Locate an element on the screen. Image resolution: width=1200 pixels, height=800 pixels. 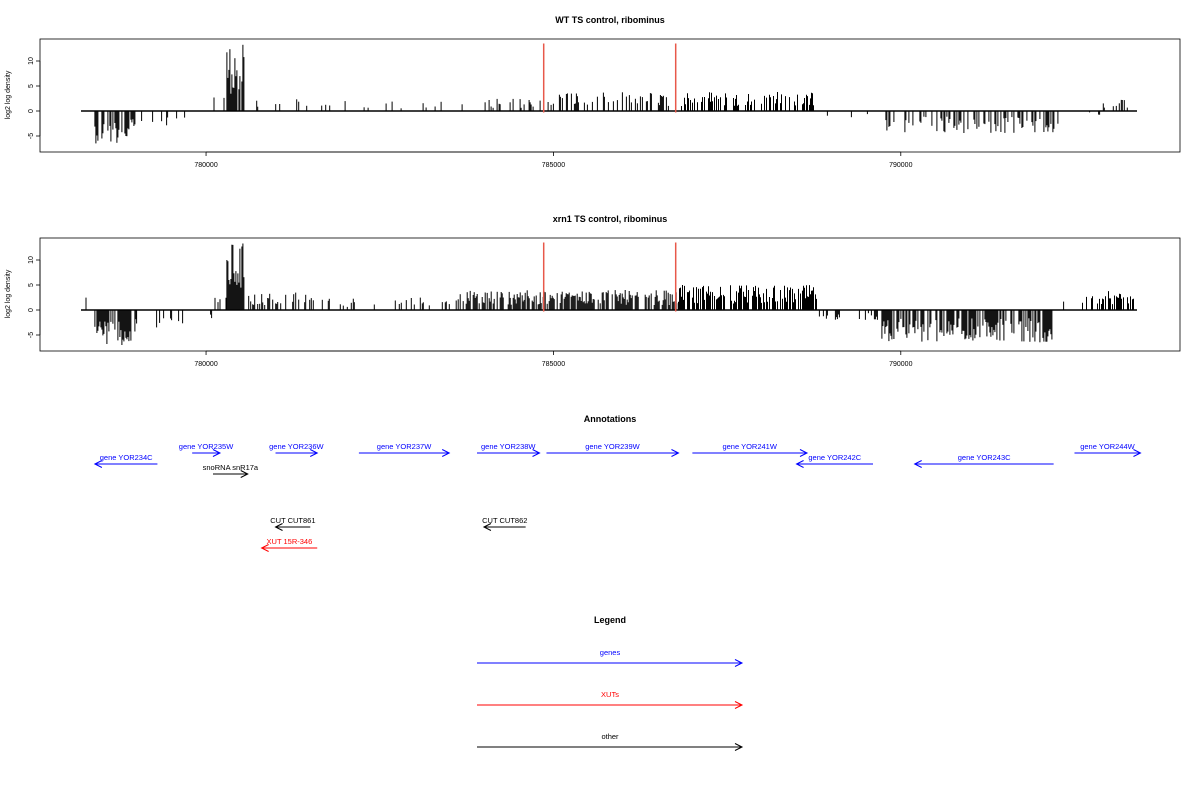
legend-entry: other is located at coordinates (610, 741).